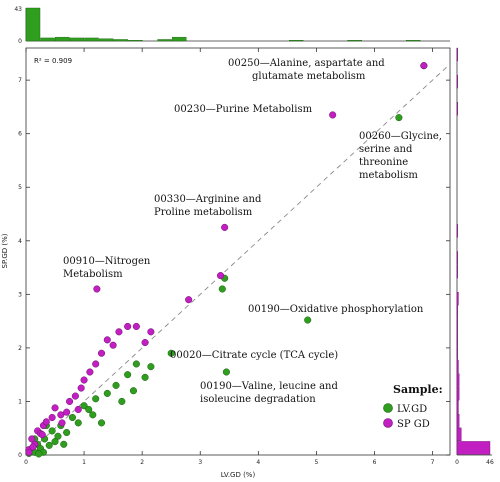  Describe the element at coordinates (20, 241) in the screenshot. I see `y-tick-label: 4` at that location.